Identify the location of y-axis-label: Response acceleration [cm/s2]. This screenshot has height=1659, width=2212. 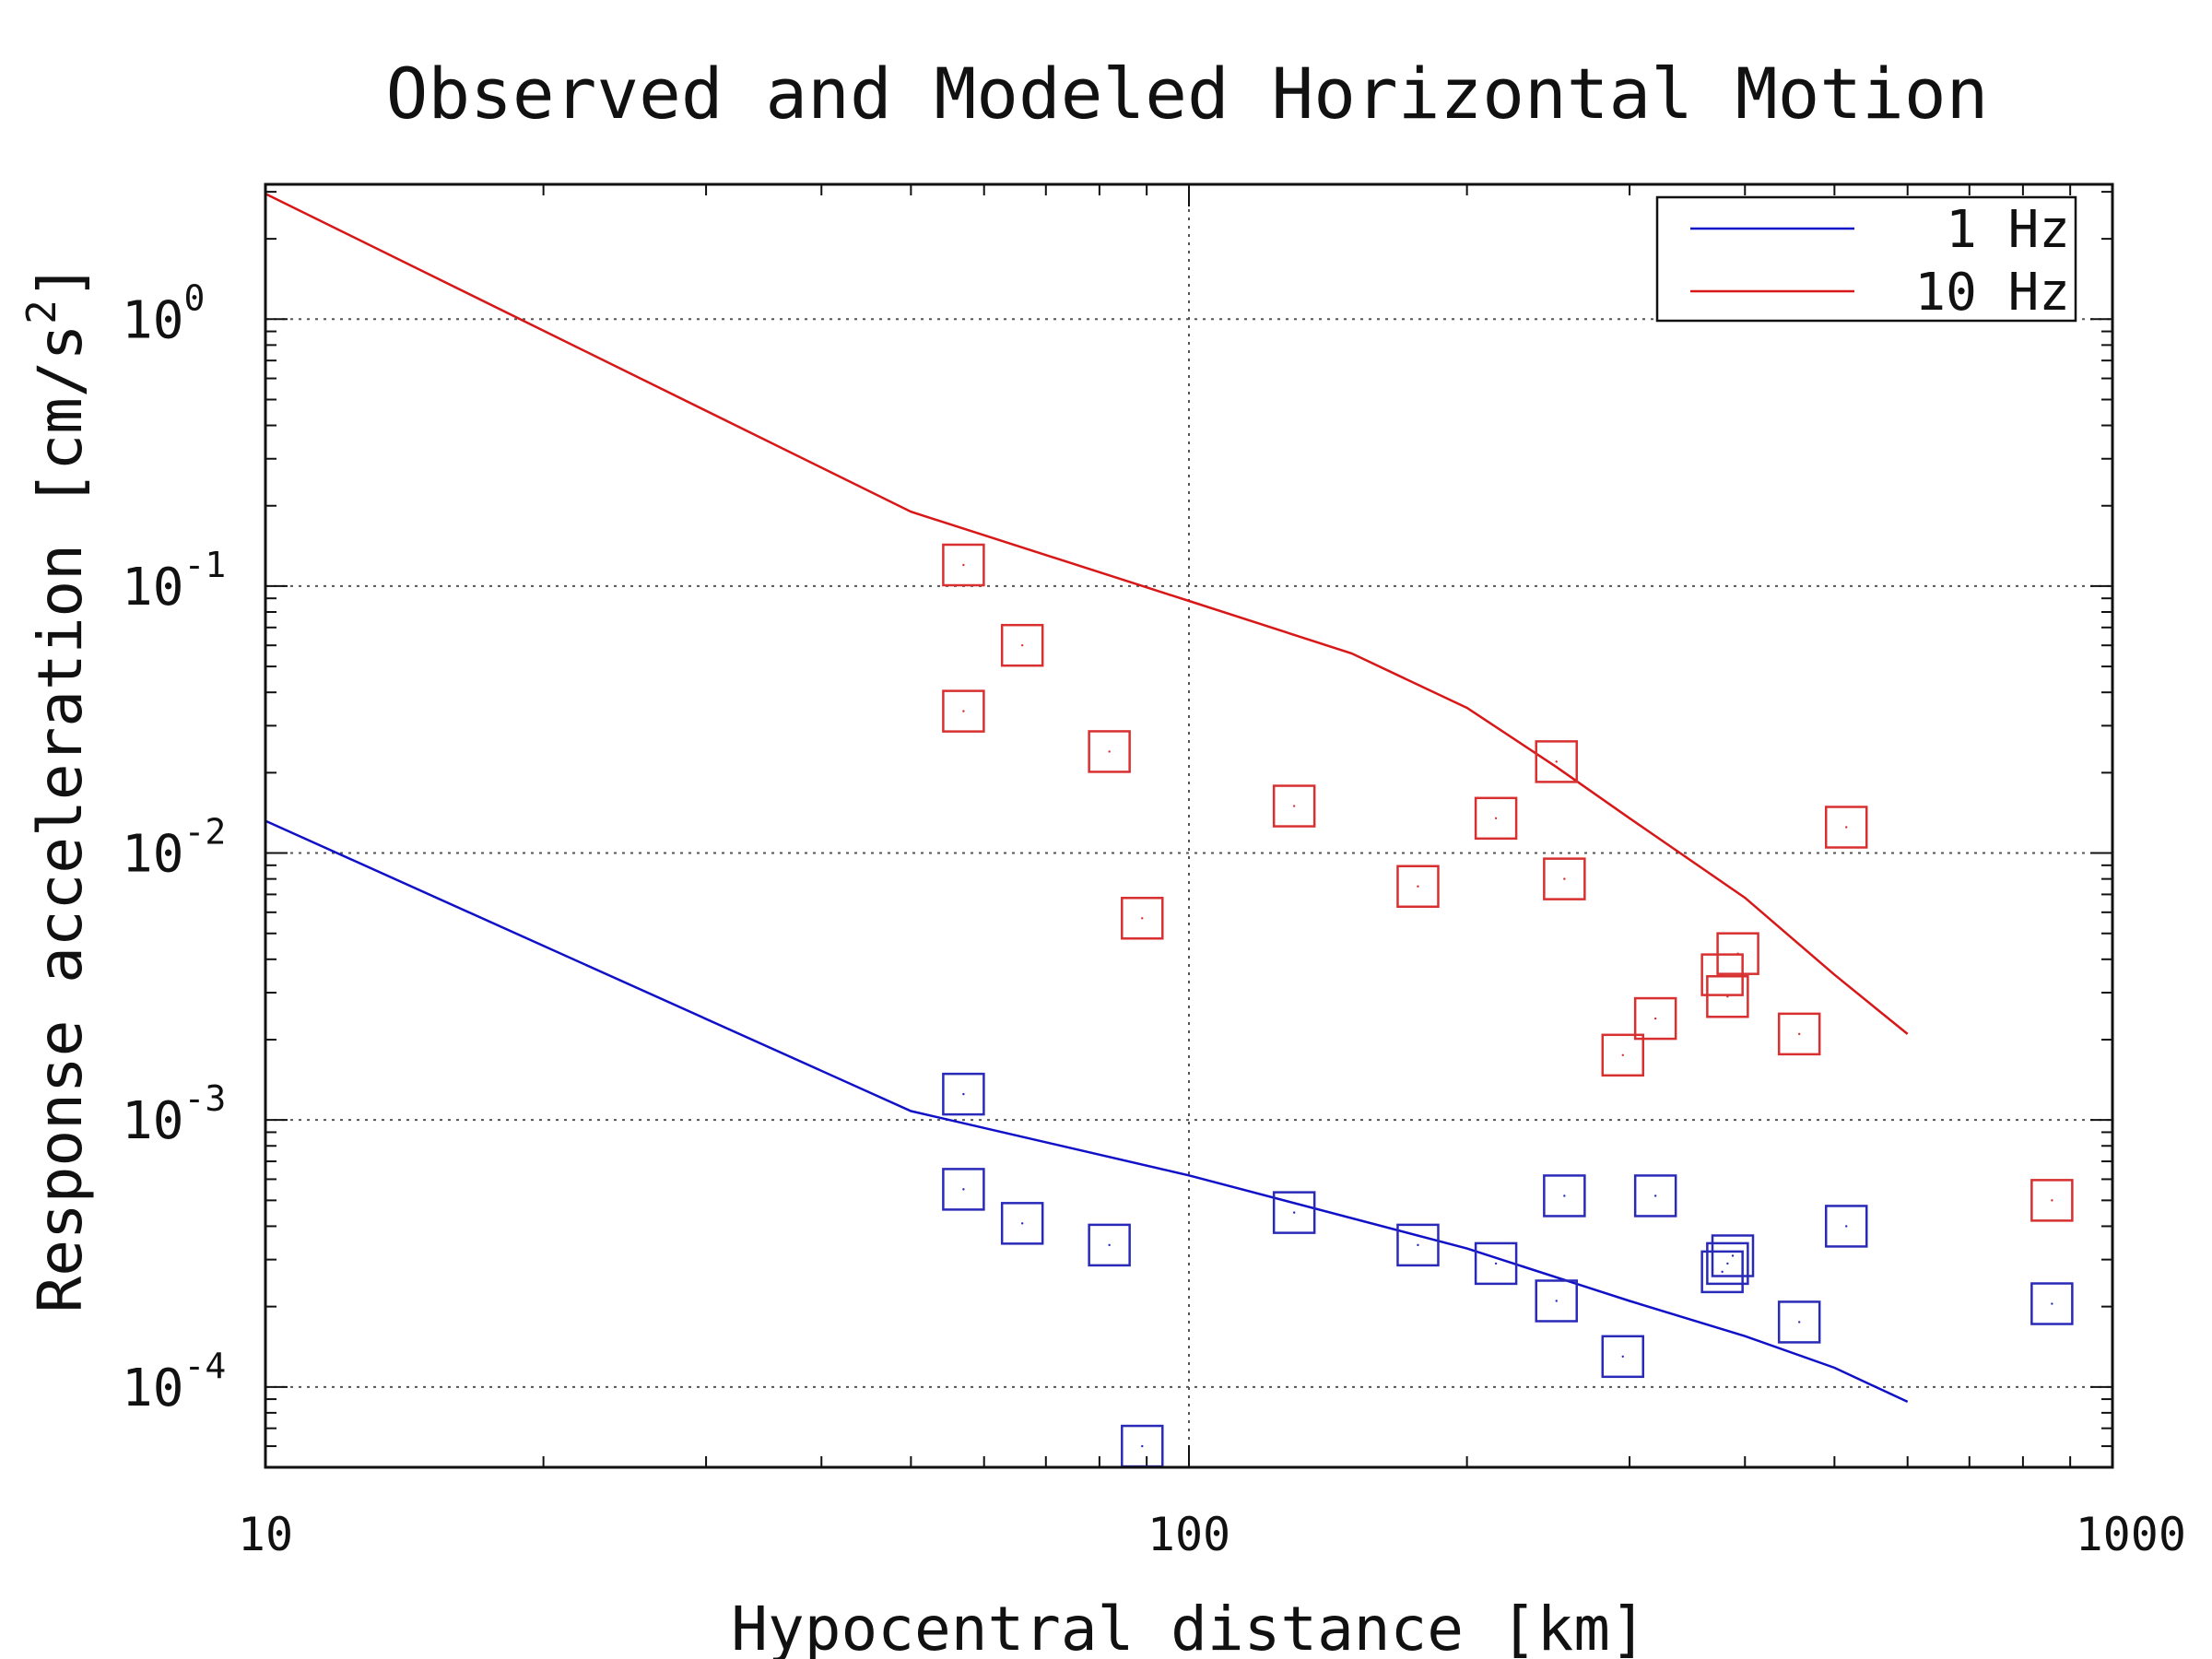
(57, 787).